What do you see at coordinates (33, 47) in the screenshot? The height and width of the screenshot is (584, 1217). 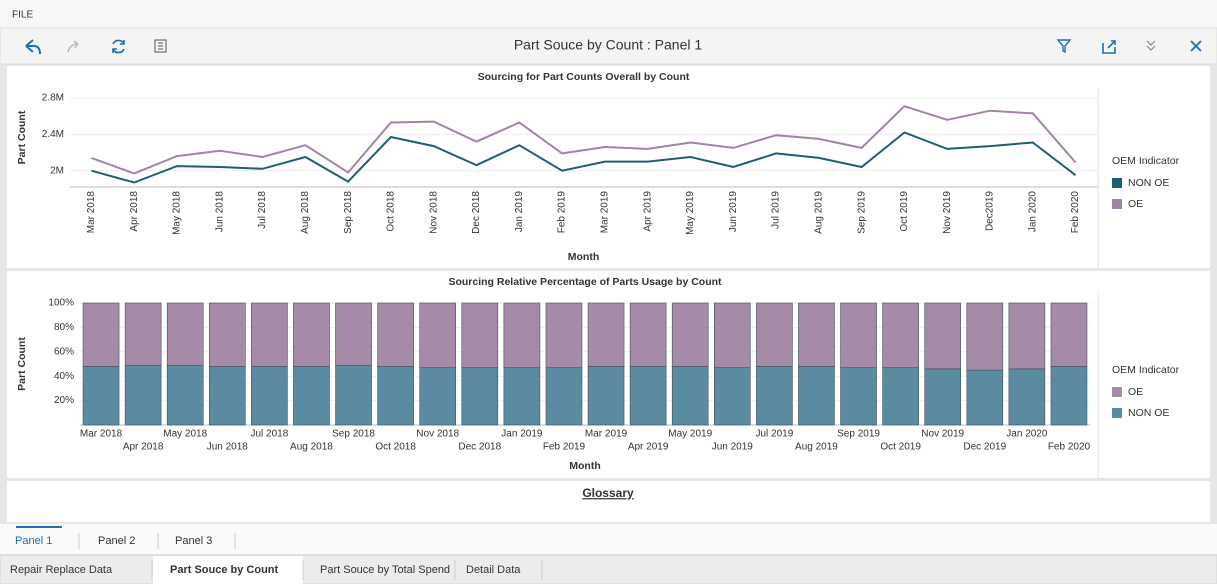 I see `undo-icon` at bounding box center [33, 47].